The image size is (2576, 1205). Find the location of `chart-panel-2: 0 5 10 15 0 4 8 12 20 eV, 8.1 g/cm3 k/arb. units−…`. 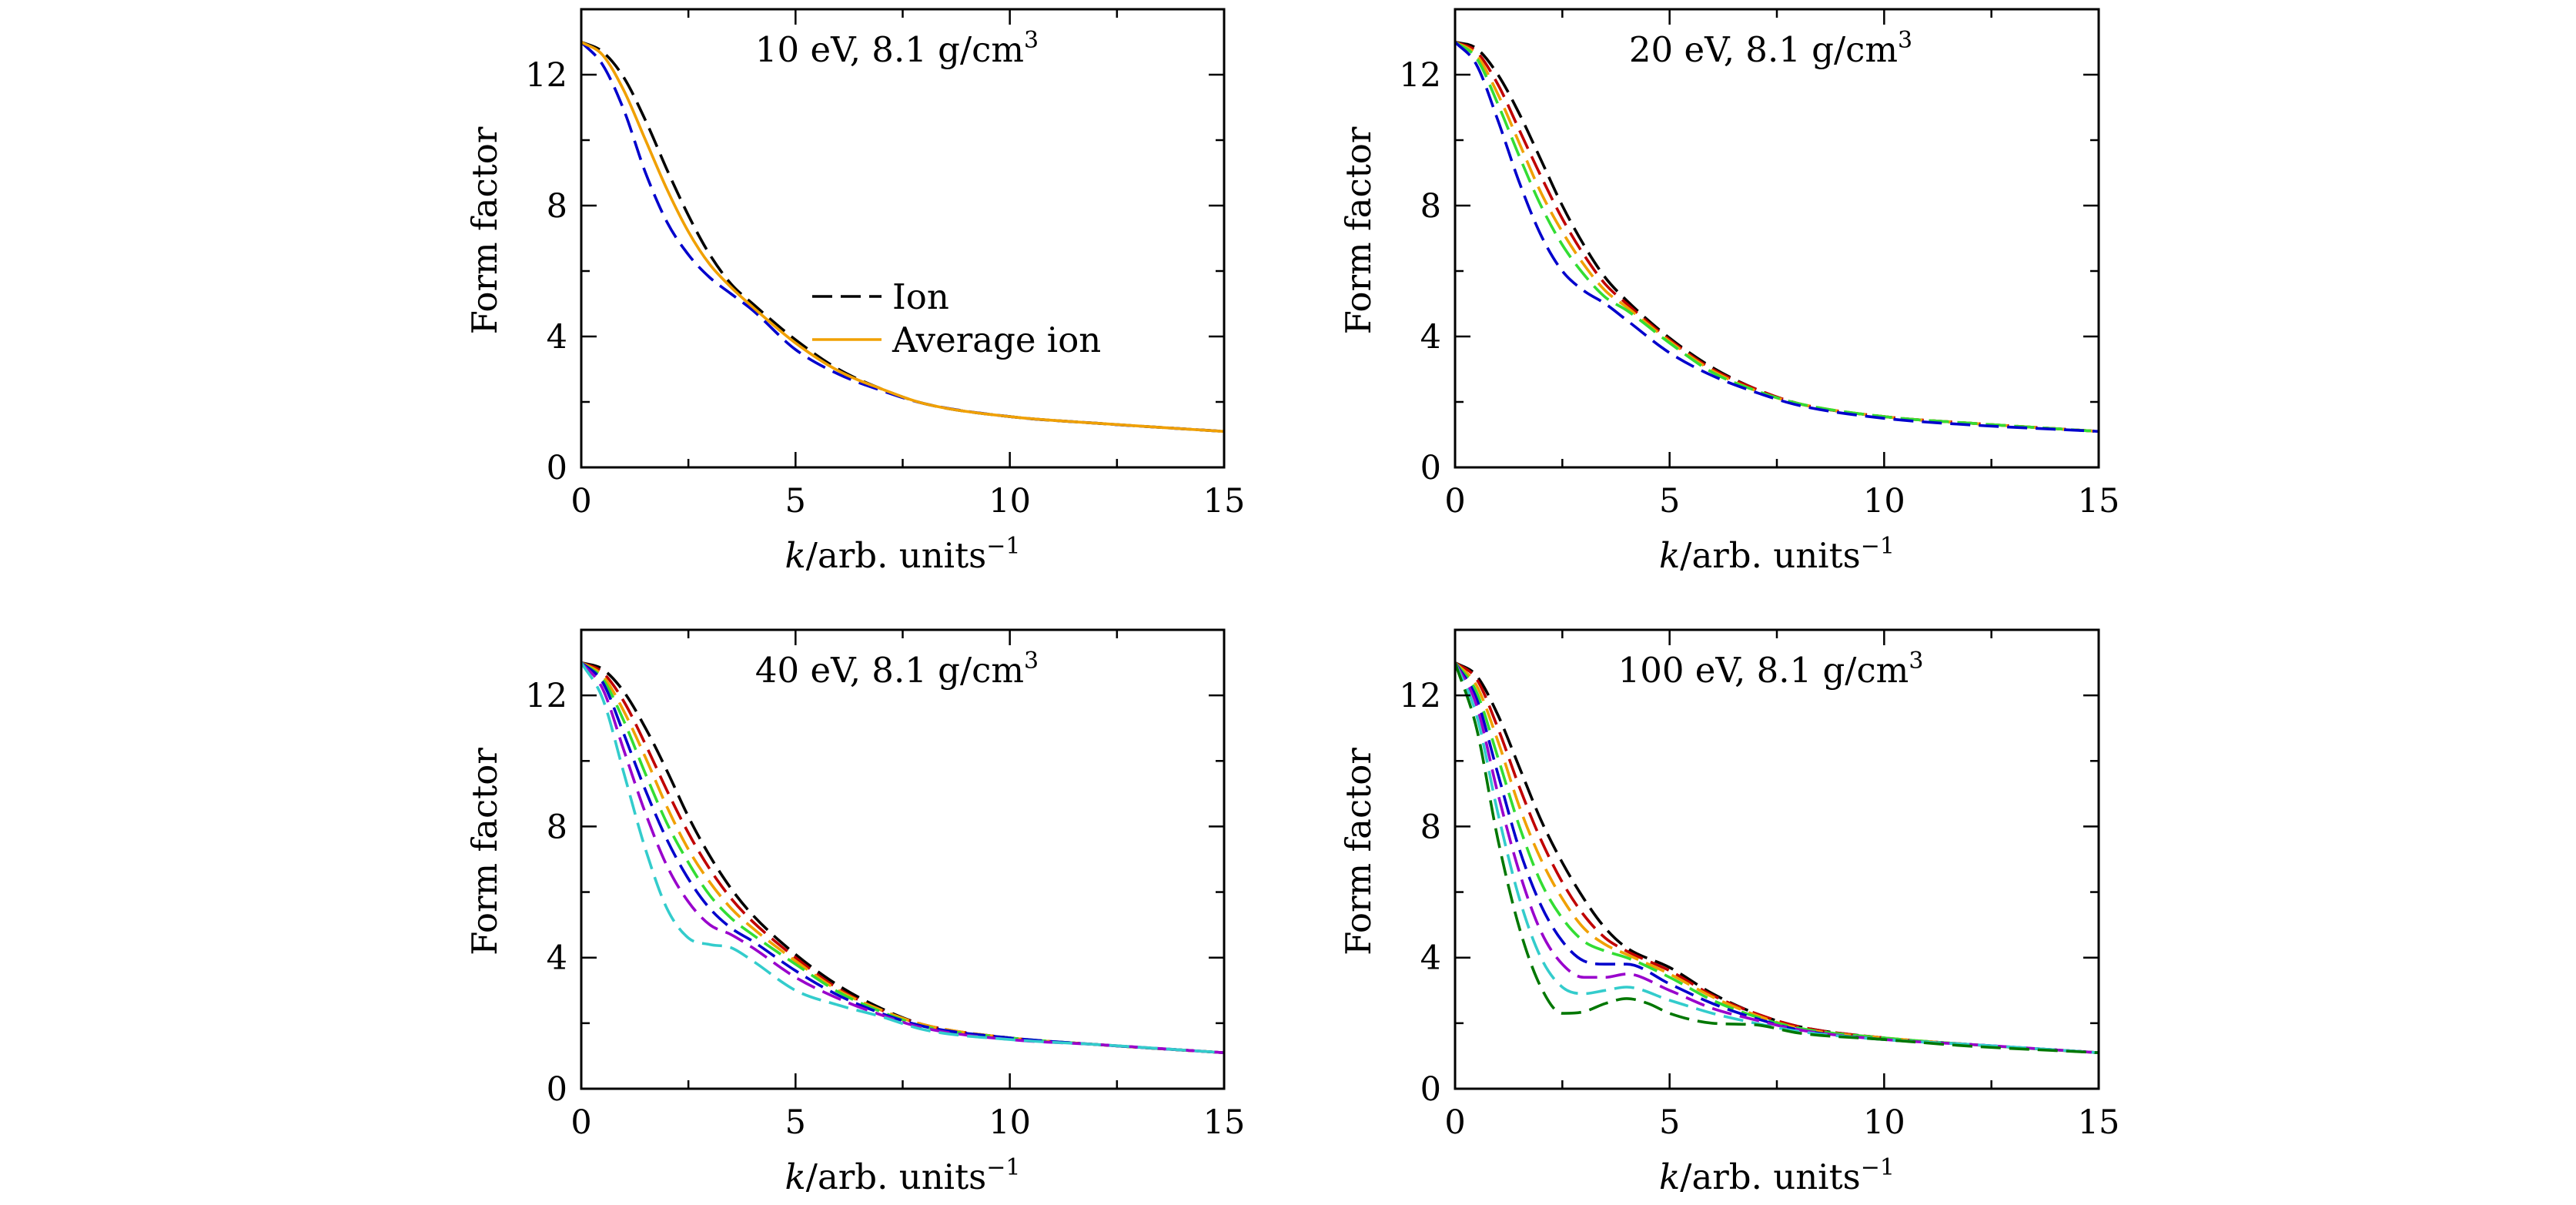

chart-panel-2: 0 5 10 15 0 4 8 12 20 eV, 8.1 g/cm3 k/arb. units−… is located at coordinates (1729, 292).